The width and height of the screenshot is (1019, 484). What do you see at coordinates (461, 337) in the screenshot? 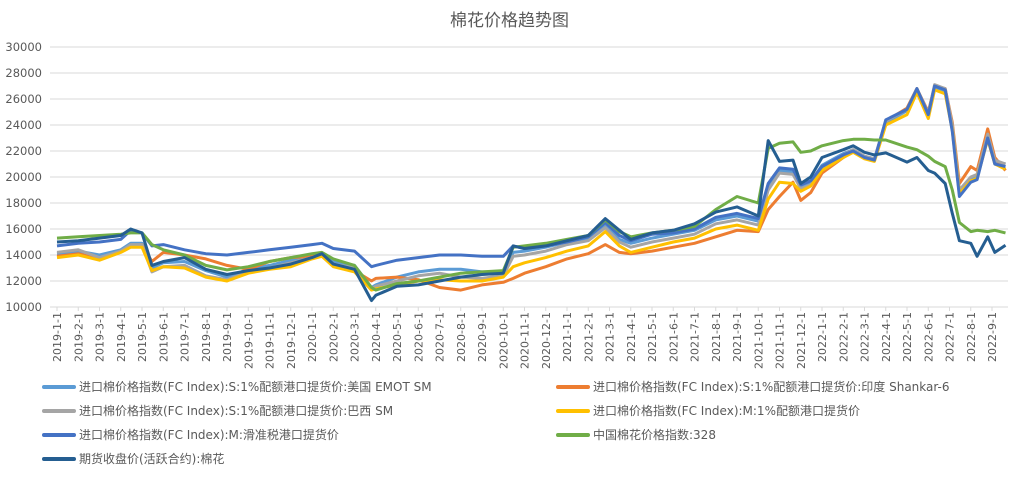
I see `x-tick-label: 2020-8-1` at bounding box center [461, 337].